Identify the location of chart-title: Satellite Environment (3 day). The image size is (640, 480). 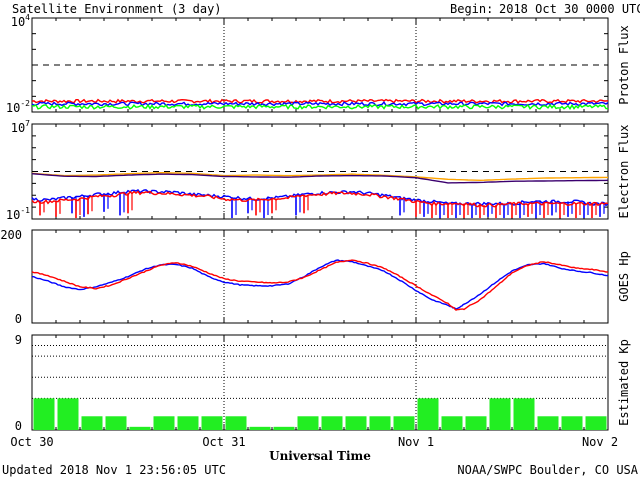
(117, 9).